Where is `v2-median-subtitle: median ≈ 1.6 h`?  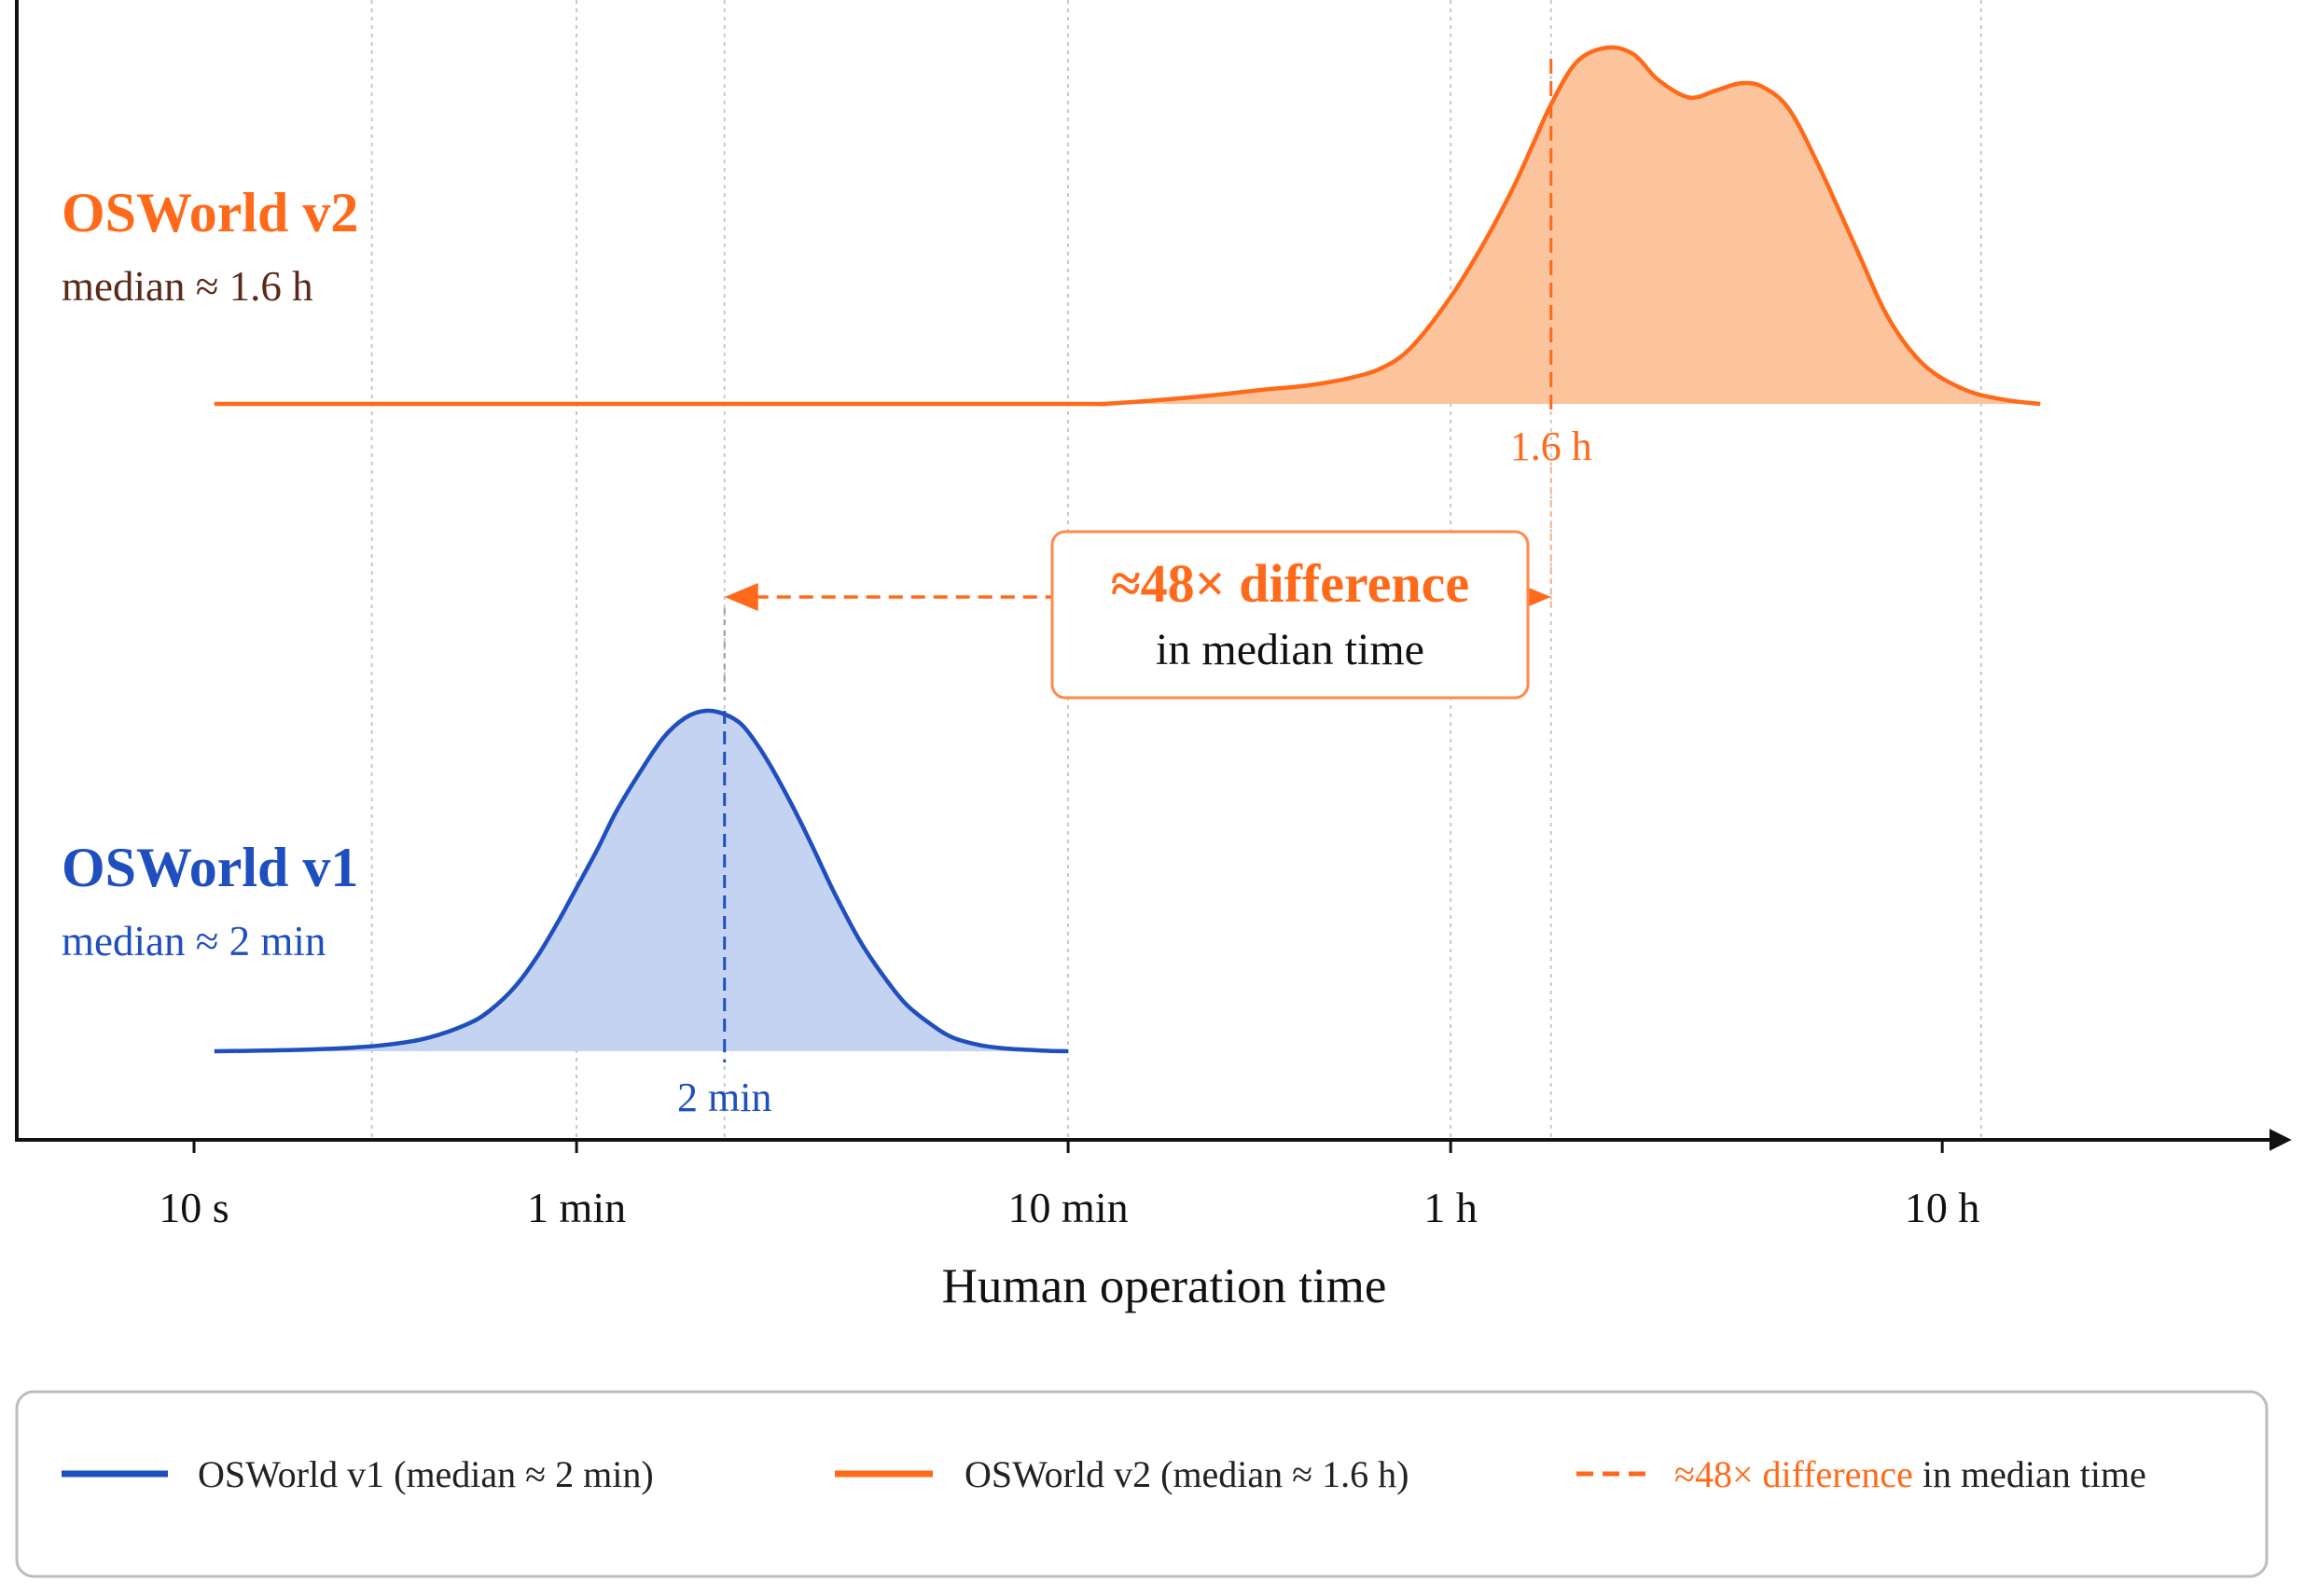
v2-median-subtitle: median ≈ 1.6 h is located at coordinates (187, 286).